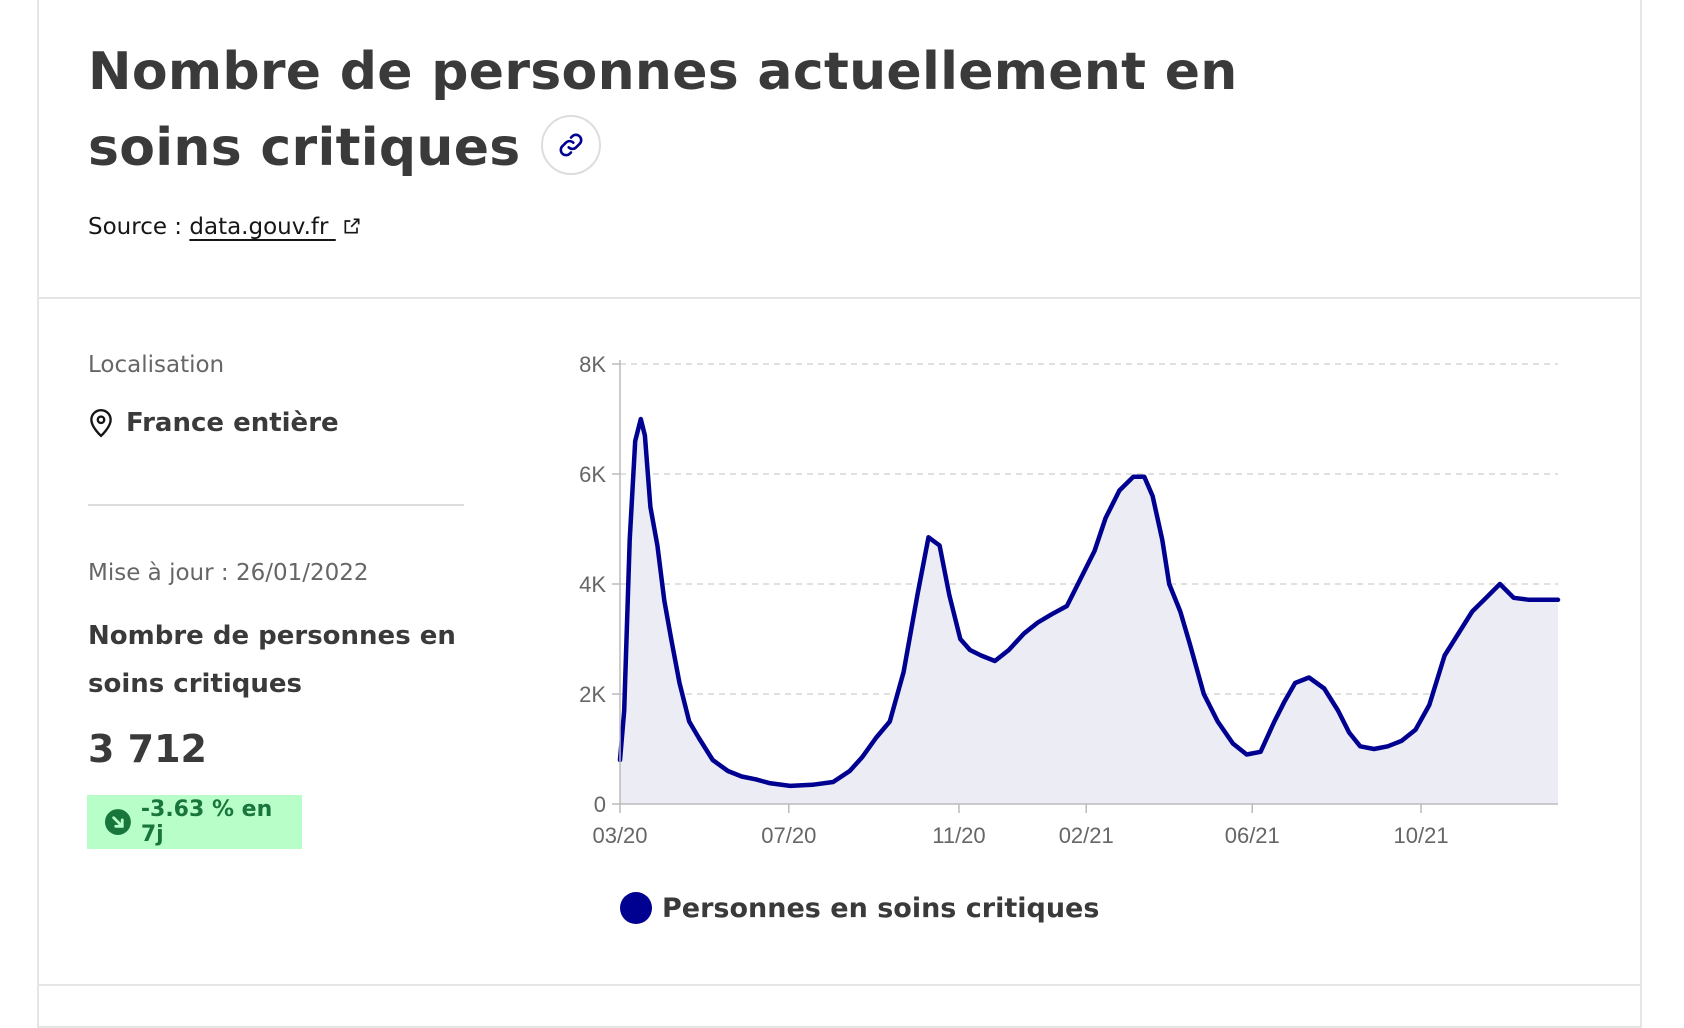 This screenshot has width=1684, height=1028. I want to click on external-link-icon, so click(352, 226).